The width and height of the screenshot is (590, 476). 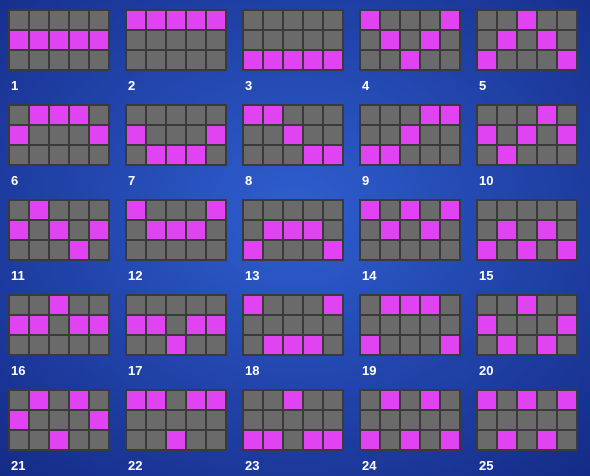 What do you see at coordinates (18, 370) in the screenshot?
I see `payline-number: 16` at bounding box center [18, 370].